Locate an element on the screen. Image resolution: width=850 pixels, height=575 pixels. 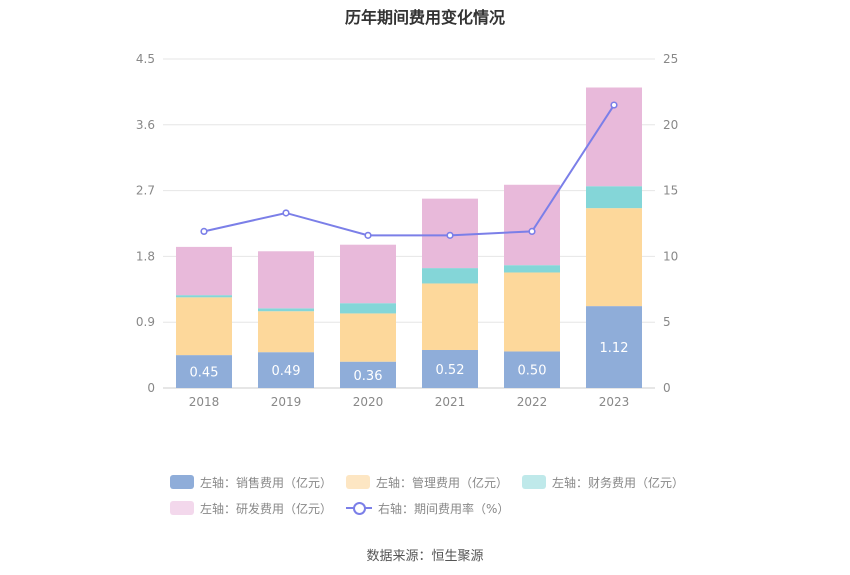
chart-title: 历年期间费用变化情况 is located at coordinates (424, 17).